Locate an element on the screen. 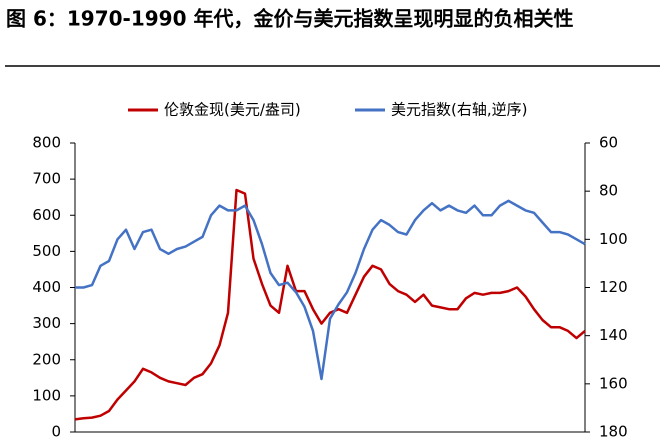 Image resolution: width=665 pixels, height=444 pixels. y-tick-label: 200 is located at coordinates (46, 359).